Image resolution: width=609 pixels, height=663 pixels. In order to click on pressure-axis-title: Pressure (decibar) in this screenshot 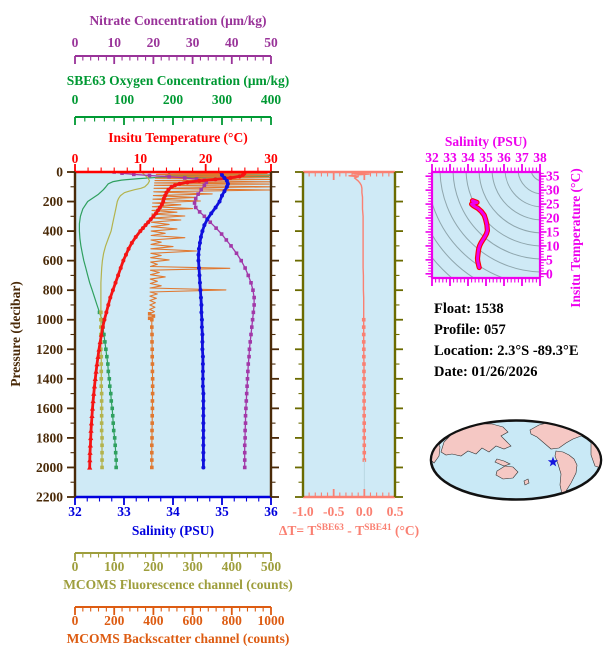, I will do `click(15, 334)`.